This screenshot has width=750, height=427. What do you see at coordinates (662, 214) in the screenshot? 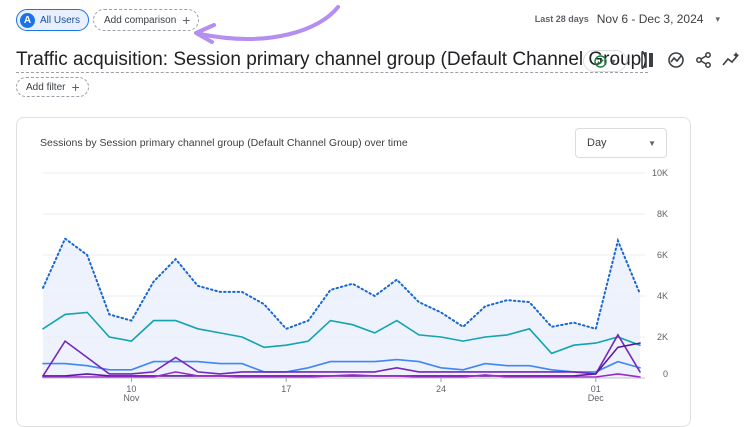
I see `y-tick-label: 8K` at bounding box center [662, 214].